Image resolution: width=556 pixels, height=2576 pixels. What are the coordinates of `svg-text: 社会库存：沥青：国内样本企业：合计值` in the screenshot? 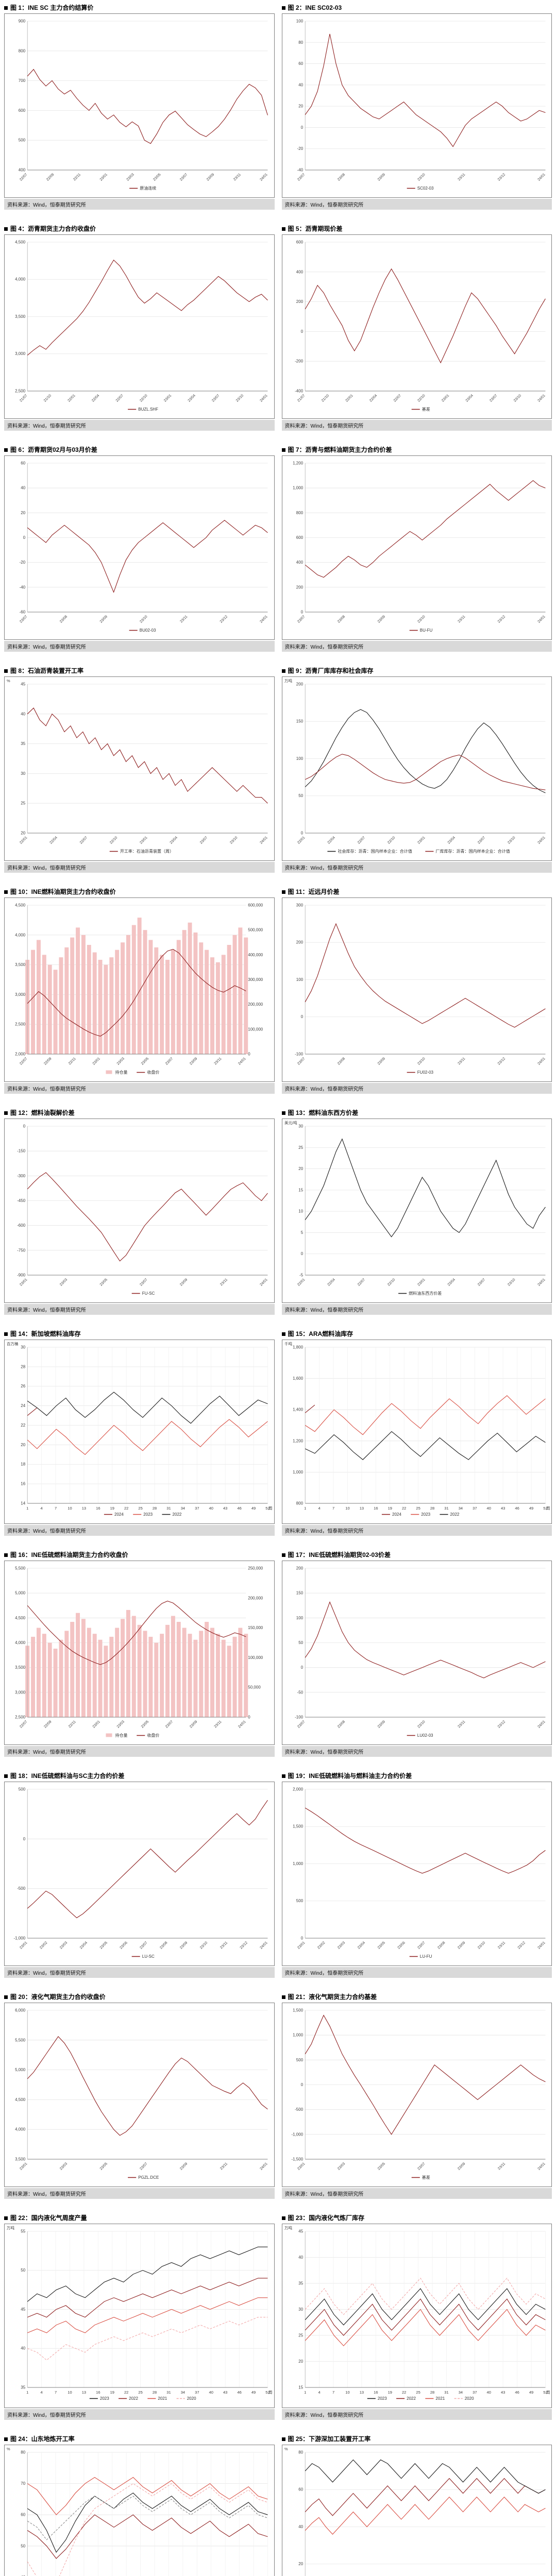 It's located at (375, 851).